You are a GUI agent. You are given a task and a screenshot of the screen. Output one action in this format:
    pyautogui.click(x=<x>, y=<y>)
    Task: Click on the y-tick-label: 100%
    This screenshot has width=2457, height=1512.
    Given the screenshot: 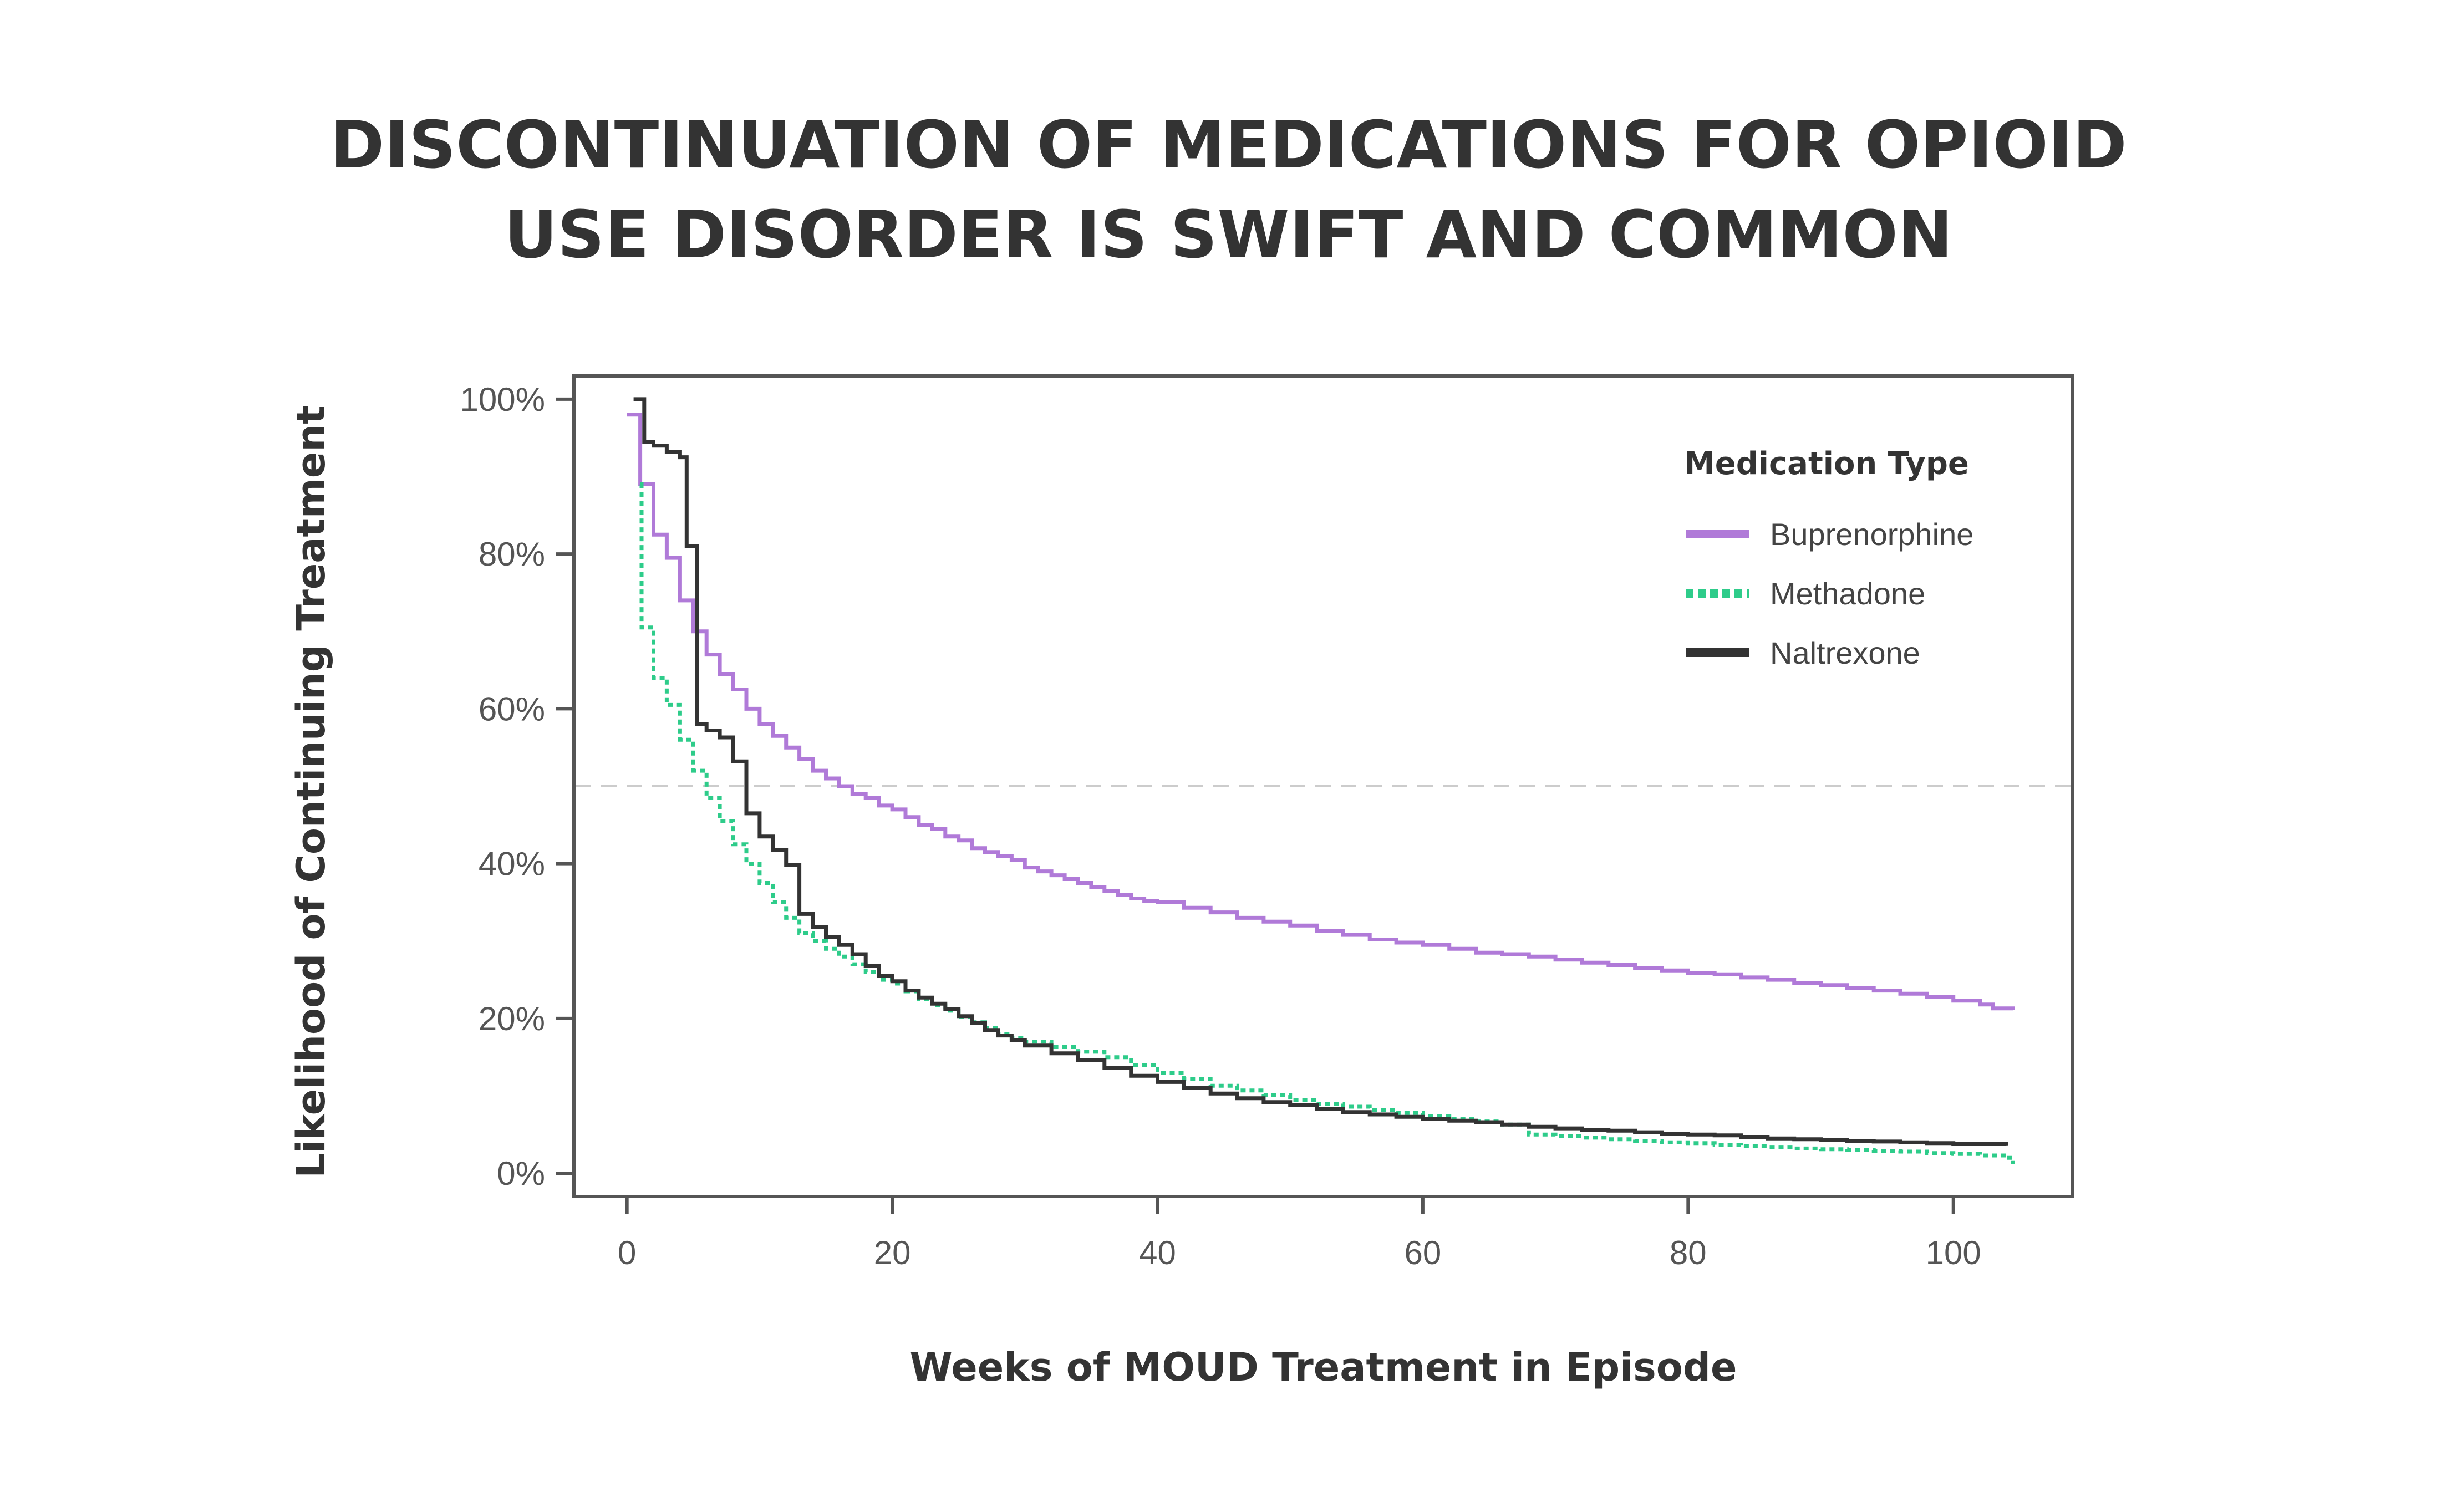 What is the action you would take?
    pyautogui.click(x=502, y=400)
    